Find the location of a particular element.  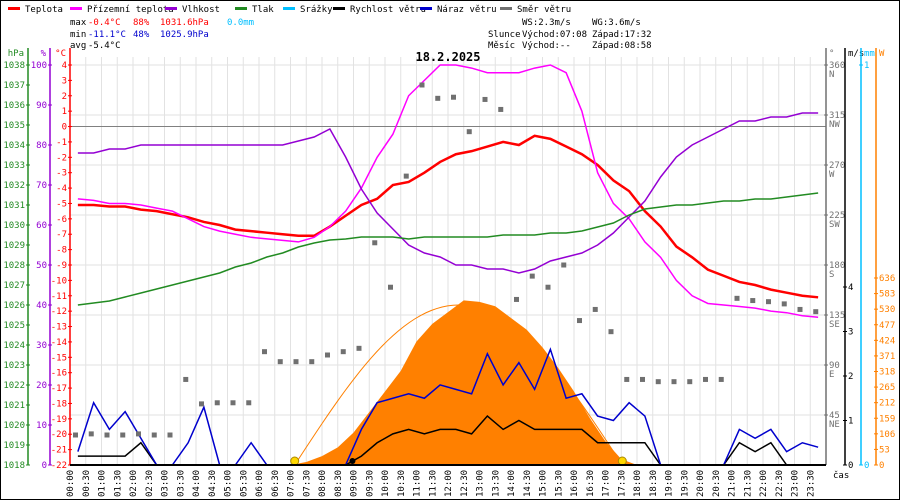

axis-tick-label: 265 is located at coordinates (887, 388).